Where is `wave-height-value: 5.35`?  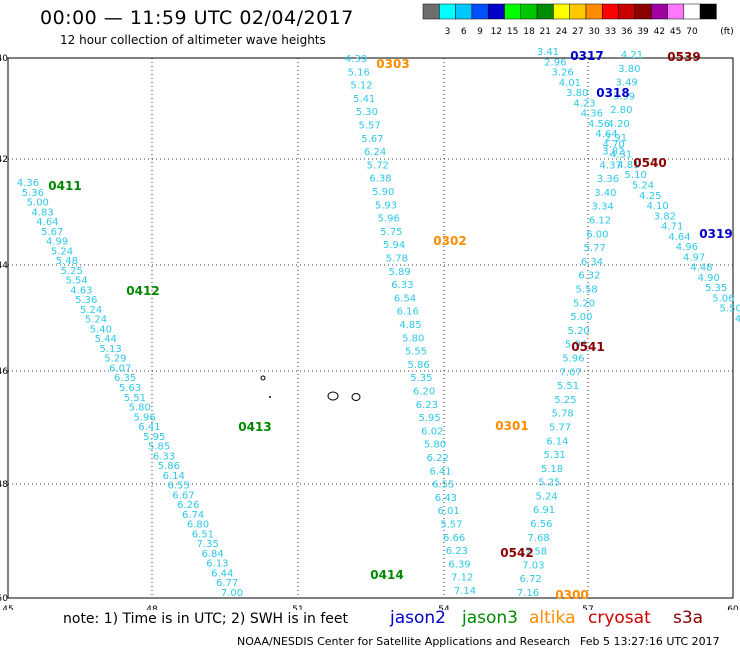 wave-height-value: 5.35 is located at coordinates (716, 288).